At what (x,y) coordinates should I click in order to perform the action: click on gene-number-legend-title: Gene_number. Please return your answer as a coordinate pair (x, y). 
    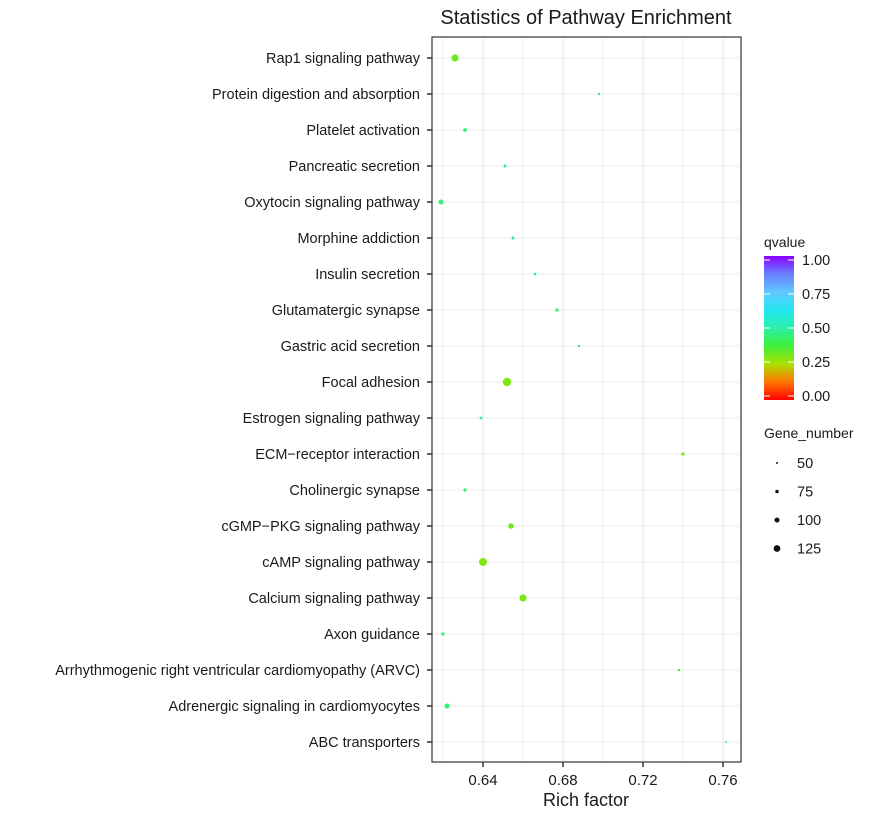
    Looking at the image, I should click on (809, 433).